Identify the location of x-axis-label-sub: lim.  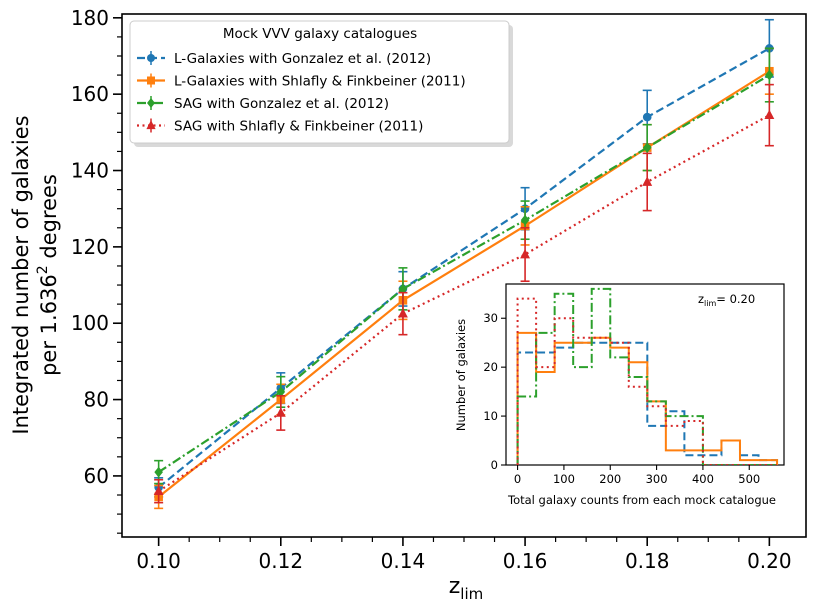
(471, 594).